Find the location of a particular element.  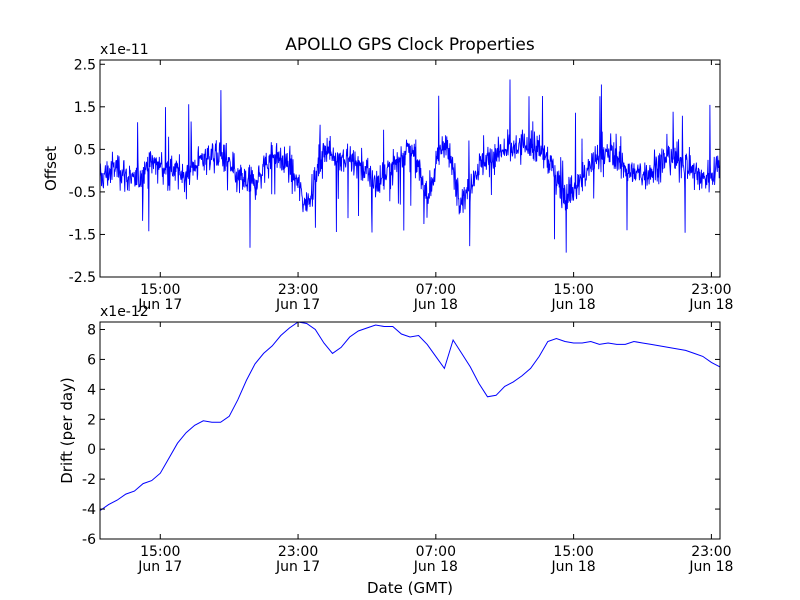

drift-ytick-label: 2 is located at coordinates (91, 420).